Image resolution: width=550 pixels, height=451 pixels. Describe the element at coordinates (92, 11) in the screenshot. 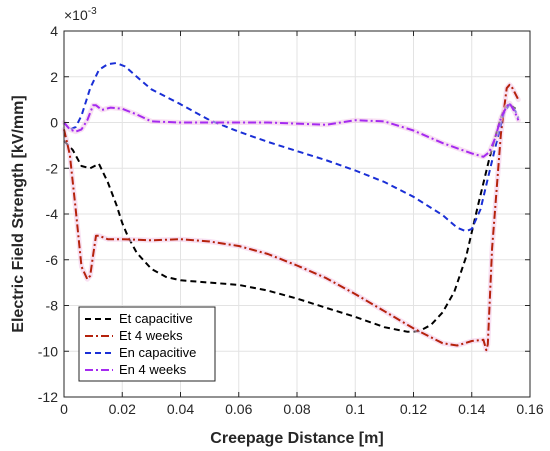

I see `y-axis-multiplier-exponent: -3` at that location.